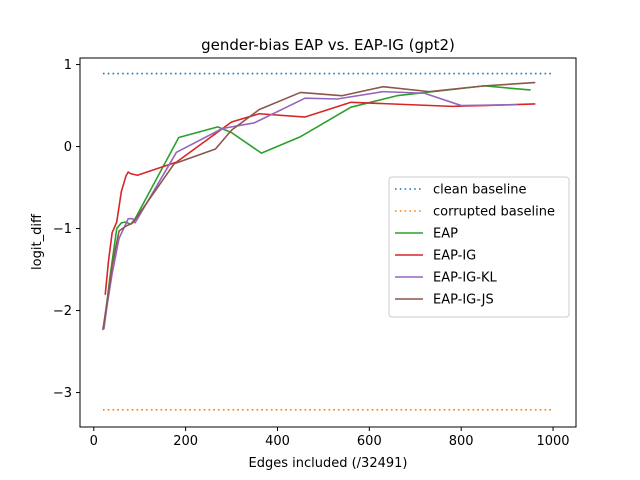 The width and height of the screenshot is (640, 480). I want to click on legend-label: EAP-IG, so click(454, 256).